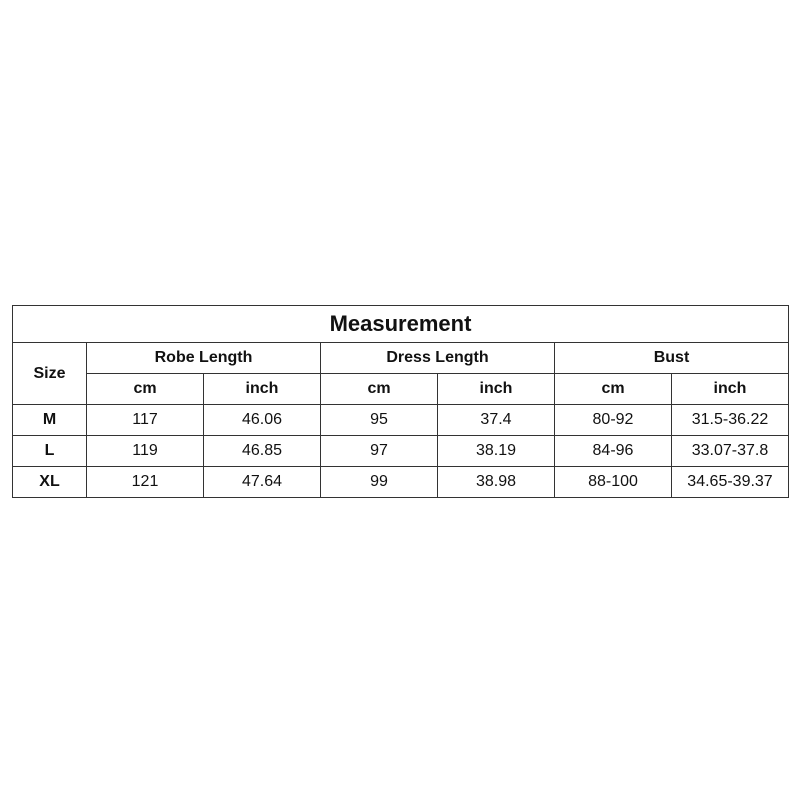  What do you see at coordinates (496, 420) in the screenshot?
I see `value-cell: 37.4` at bounding box center [496, 420].